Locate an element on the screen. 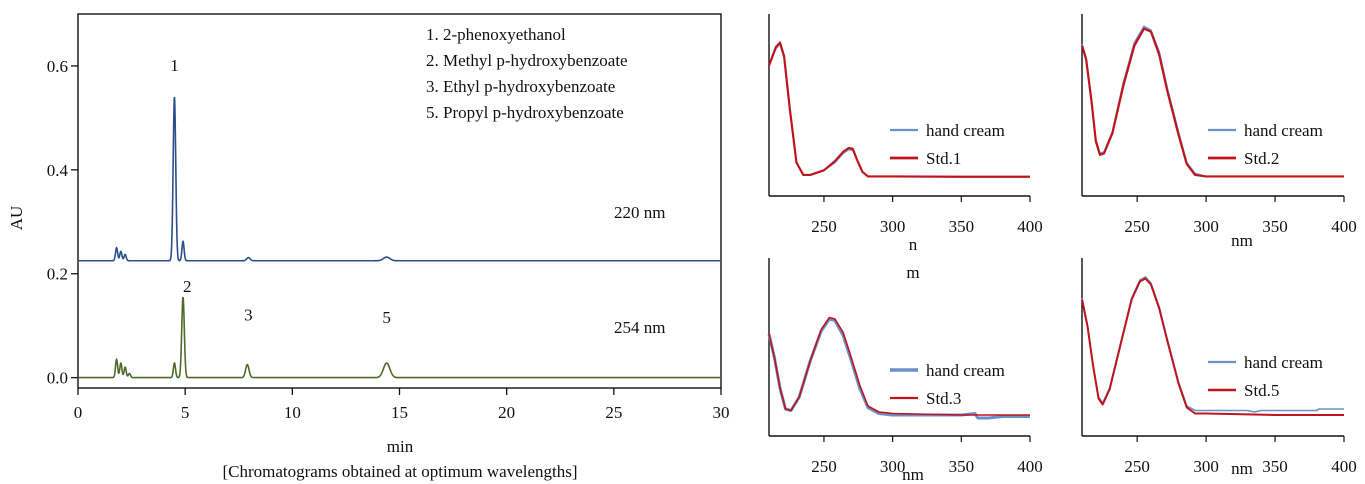 This screenshot has width=1365, height=484. spectrum-panel-1: 250 300 350 400 nm hand cream Std.1 is located at coordinates (905, 148).